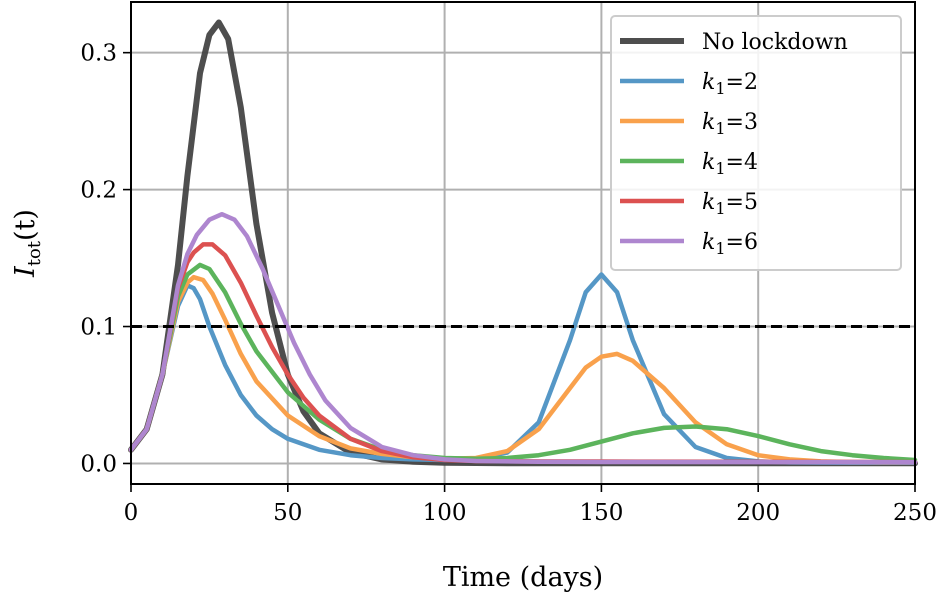 The width and height of the screenshot is (945, 600). Describe the element at coordinates (730, 164) in the screenshot. I see `legend-label: k1=4` at that location.